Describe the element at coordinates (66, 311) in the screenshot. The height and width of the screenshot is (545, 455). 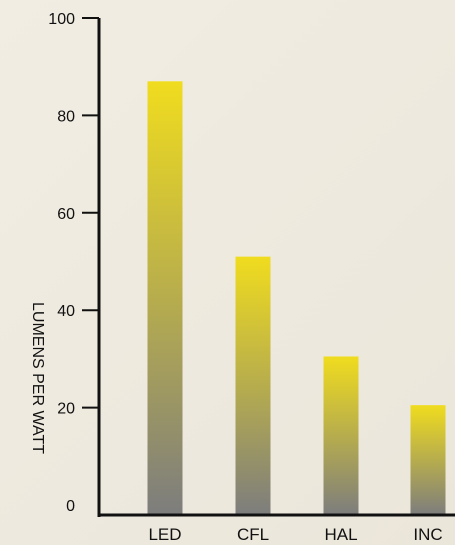
I see `y-tick-label-40: 40` at that location.